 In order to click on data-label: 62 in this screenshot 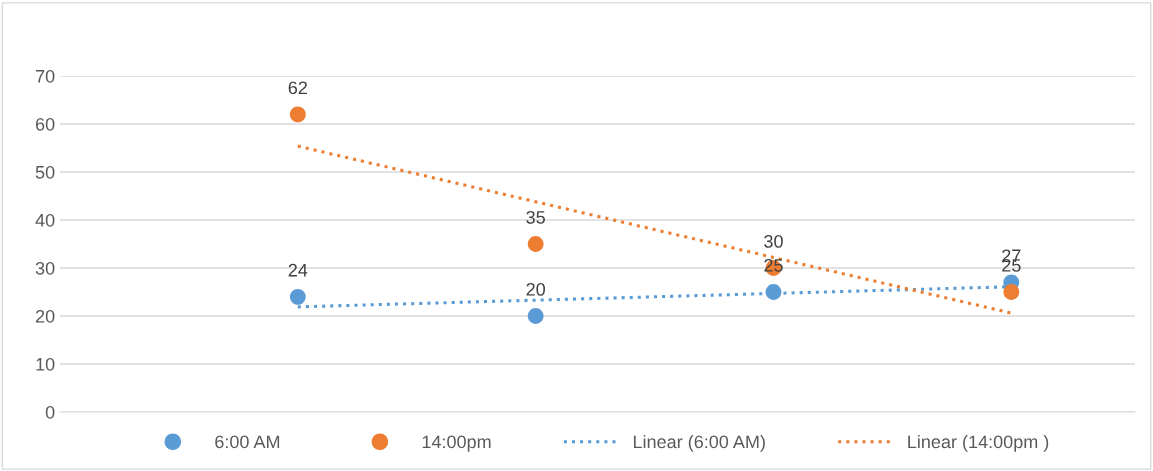, I will do `click(297, 88)`.